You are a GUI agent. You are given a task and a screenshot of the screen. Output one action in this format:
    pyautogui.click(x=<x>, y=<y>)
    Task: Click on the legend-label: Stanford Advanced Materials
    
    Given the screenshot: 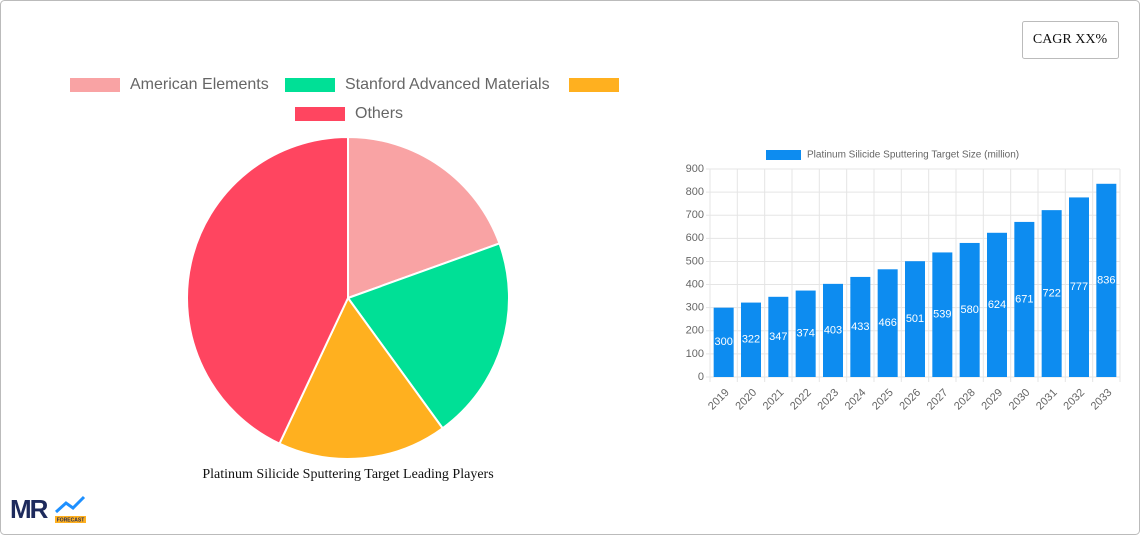 What is the action you would take?
    pyautogui.click(x=447, y=84)
    